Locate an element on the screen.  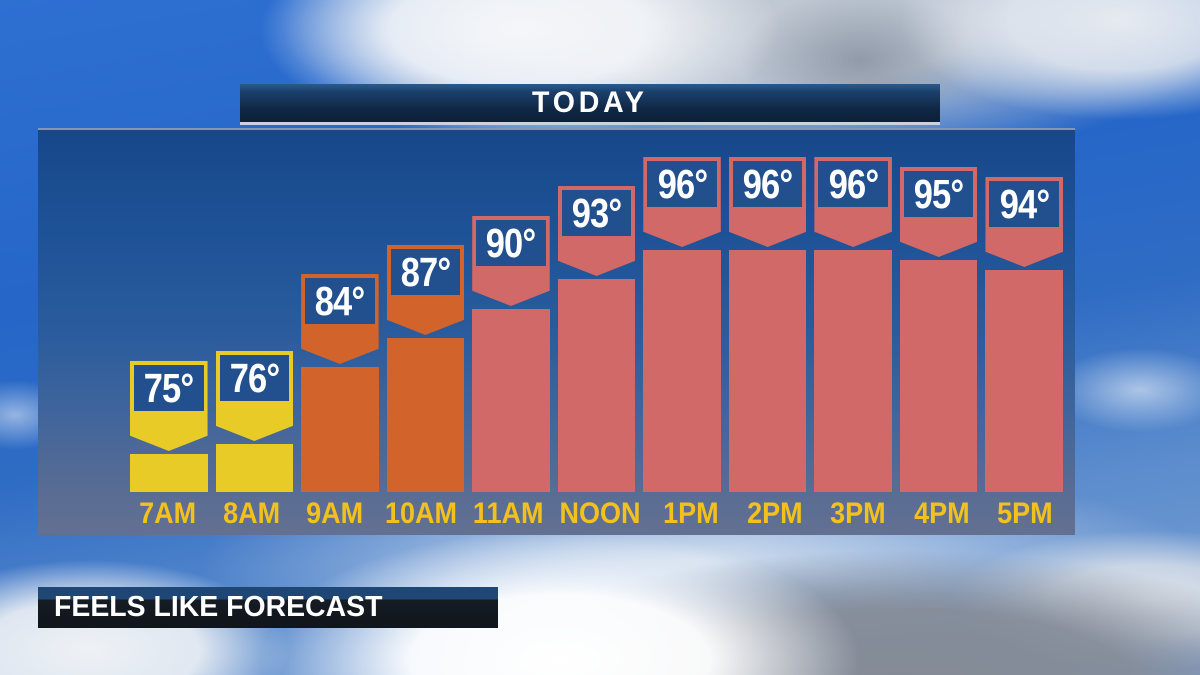
temp-value-label: 90° is located at coordinates (511, 243).